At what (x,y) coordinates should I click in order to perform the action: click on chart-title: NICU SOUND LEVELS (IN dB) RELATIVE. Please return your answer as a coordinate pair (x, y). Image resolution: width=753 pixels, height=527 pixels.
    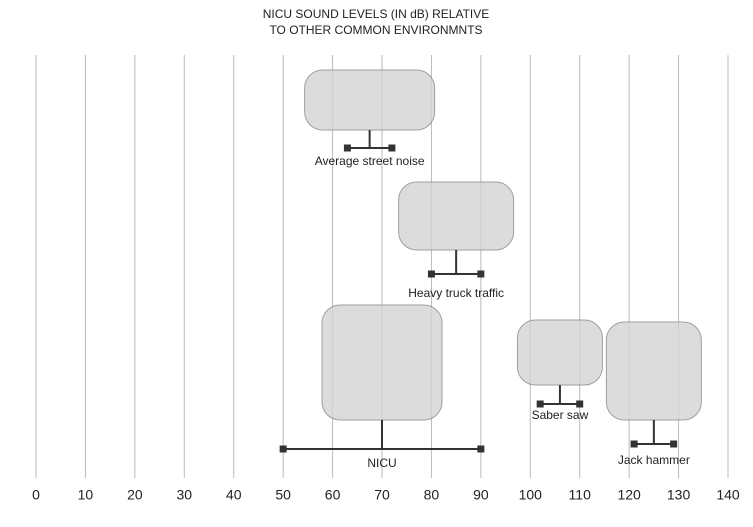
    Looking at the image, I should click on (376, 14).